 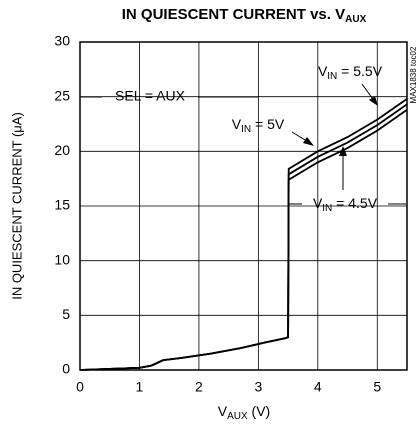 I want to click on x-tick-label: 3, so click(x=258, y=387).